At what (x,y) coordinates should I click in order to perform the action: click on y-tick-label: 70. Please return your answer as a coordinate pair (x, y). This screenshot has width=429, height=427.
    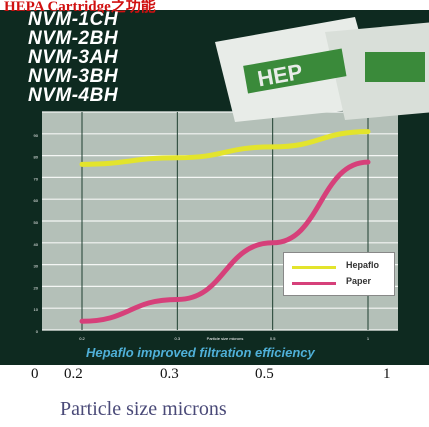
    Looking at the image, I should click on (36, 178).